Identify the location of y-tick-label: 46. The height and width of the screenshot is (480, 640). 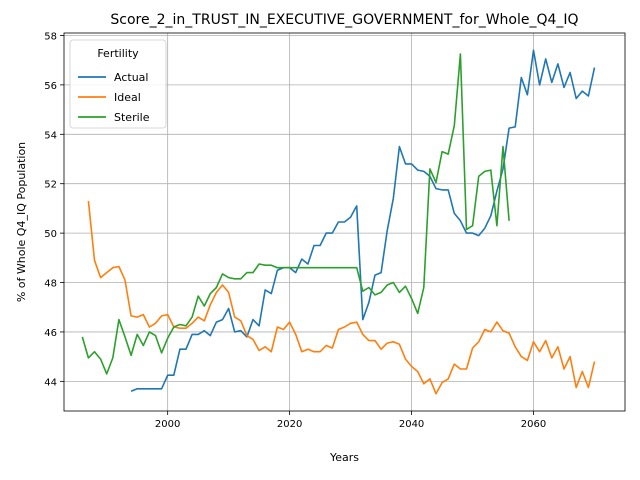
(50, 333).